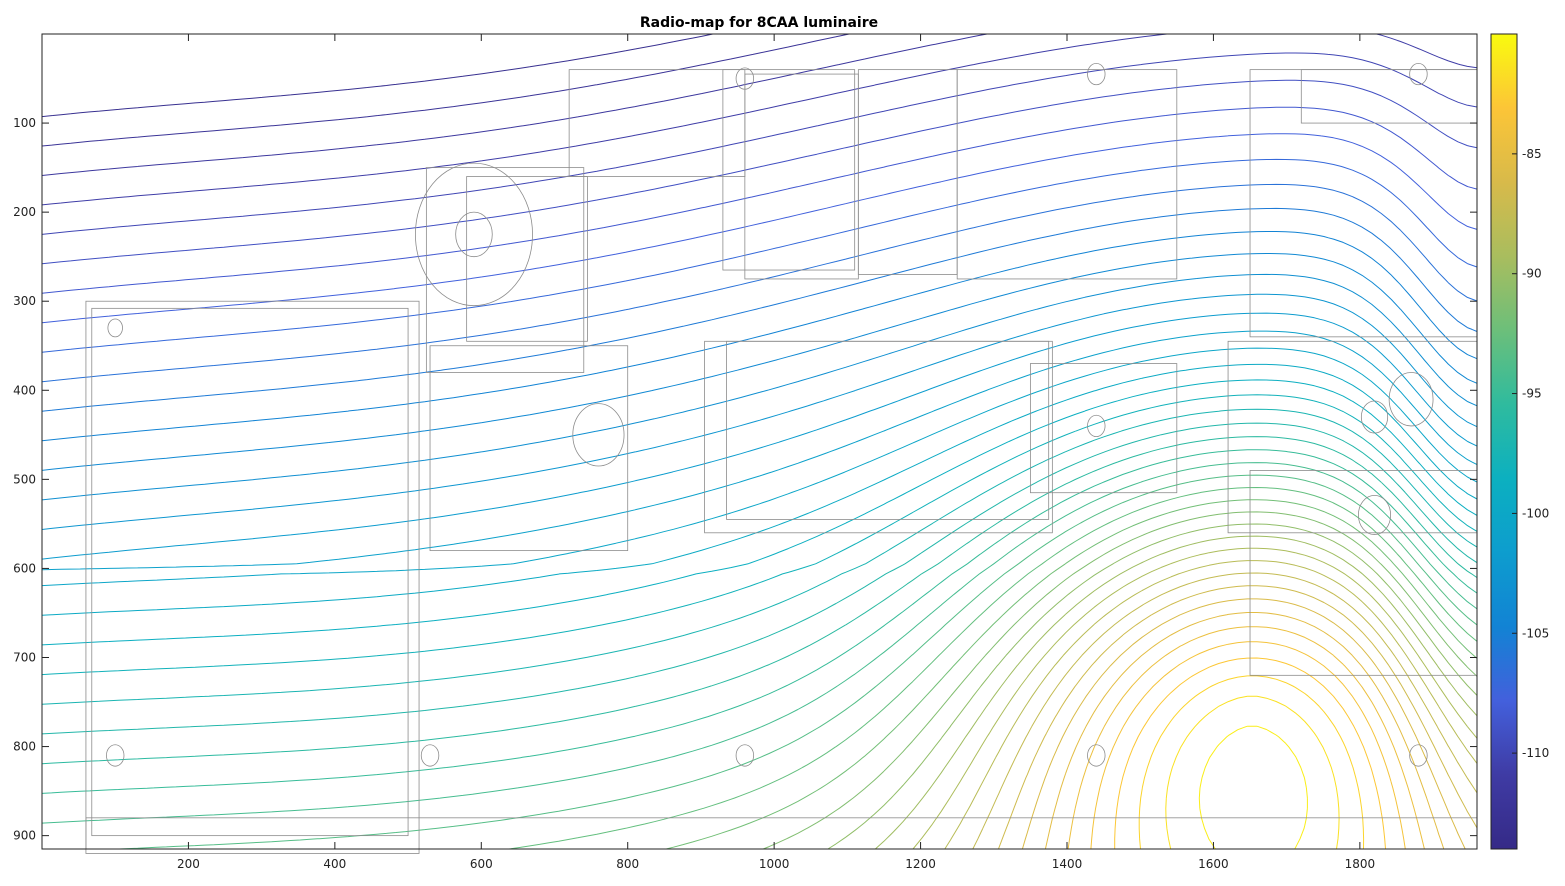 The height and width of the screenshot is (886, 1565). I want to click on colorbar-tick-label: -85, so click(1532, 154).